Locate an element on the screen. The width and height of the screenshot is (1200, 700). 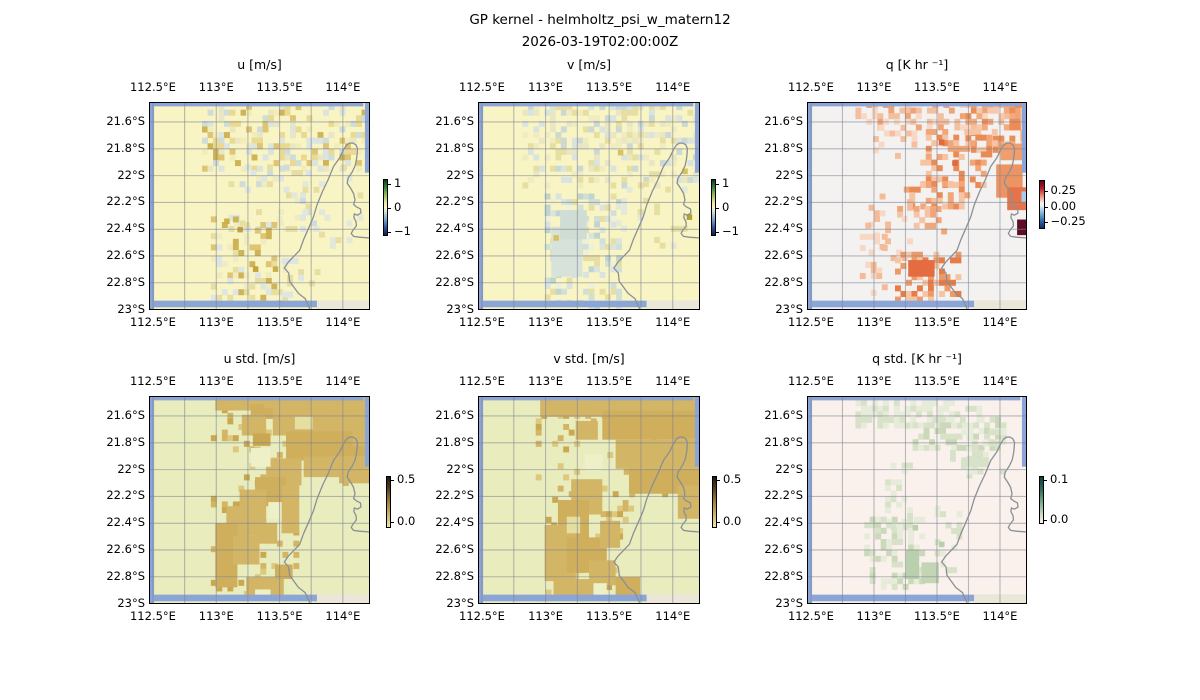
heat-blob is located at coordinates (263, 594).